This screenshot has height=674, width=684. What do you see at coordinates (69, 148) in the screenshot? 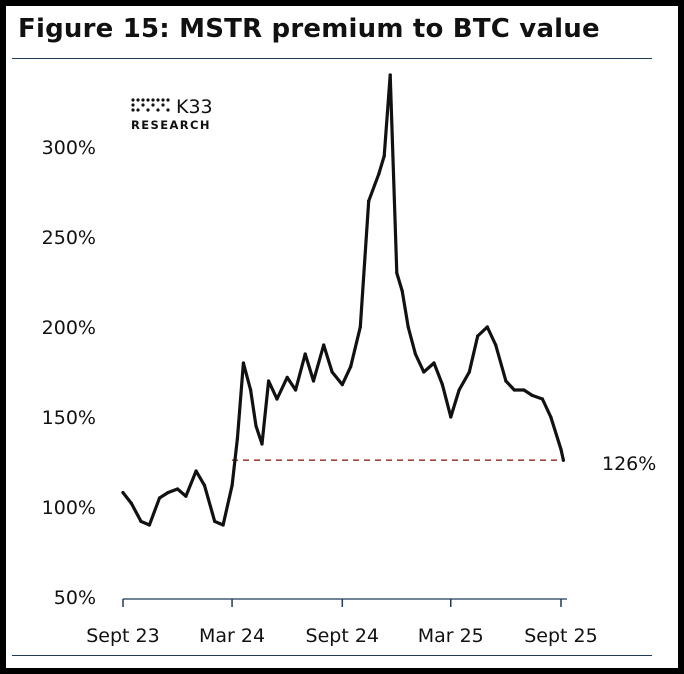
I see `y-tick-label: 300%` at bounding box center [69, 148].